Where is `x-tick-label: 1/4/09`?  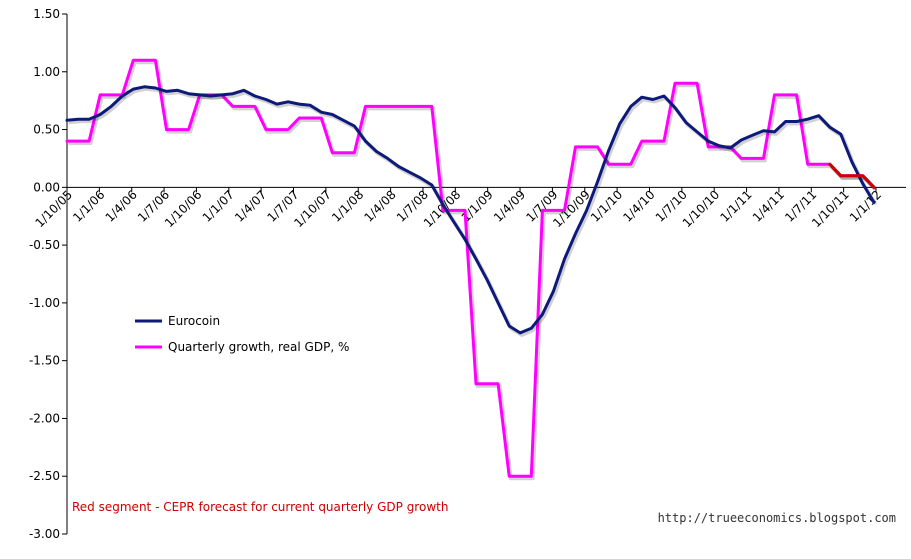 x-tick-label: 1/4/09 is located at coordinates (509, 206).